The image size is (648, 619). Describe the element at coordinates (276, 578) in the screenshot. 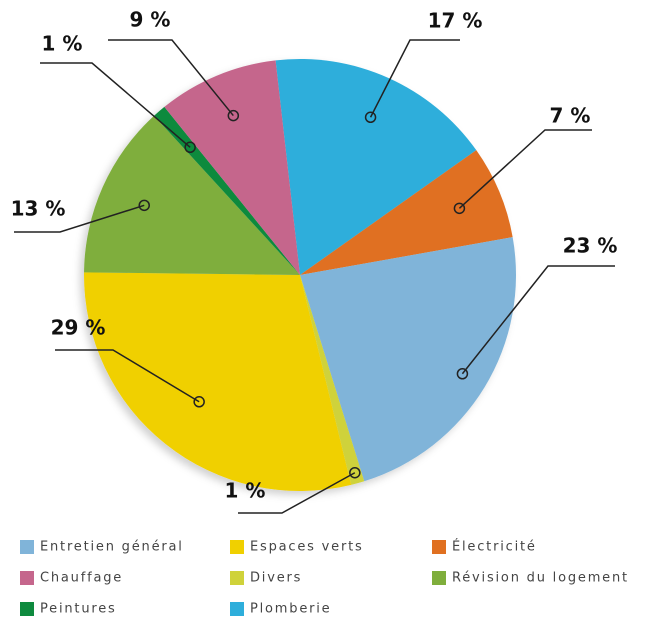

I see `legend-label: Divers` at that location.